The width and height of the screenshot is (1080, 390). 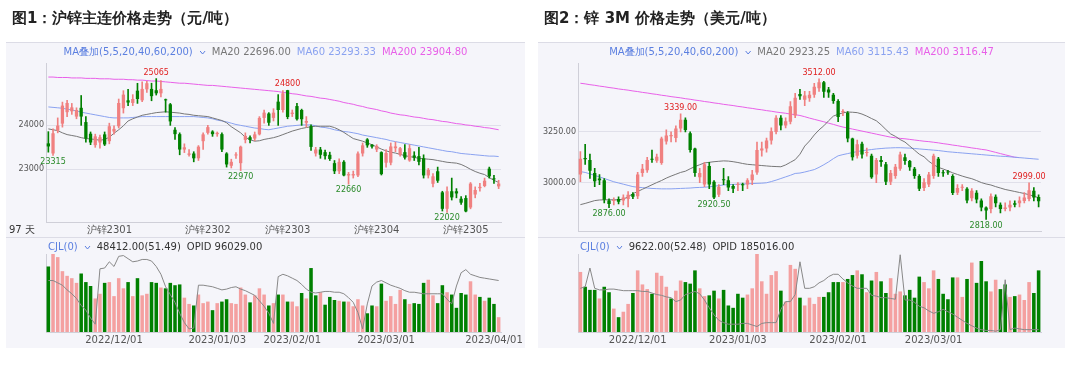 What do you see at coordinates (595, 247) in the screenshot?
I see `text: CJL(0)` at bounding box center [595, 247].